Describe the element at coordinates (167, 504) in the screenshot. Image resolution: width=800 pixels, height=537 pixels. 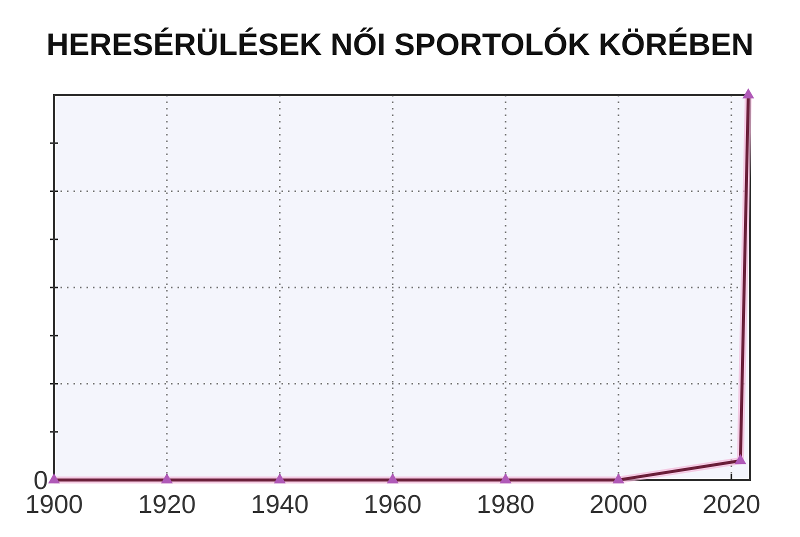
I see `x-tick-label: 1920` at that location.